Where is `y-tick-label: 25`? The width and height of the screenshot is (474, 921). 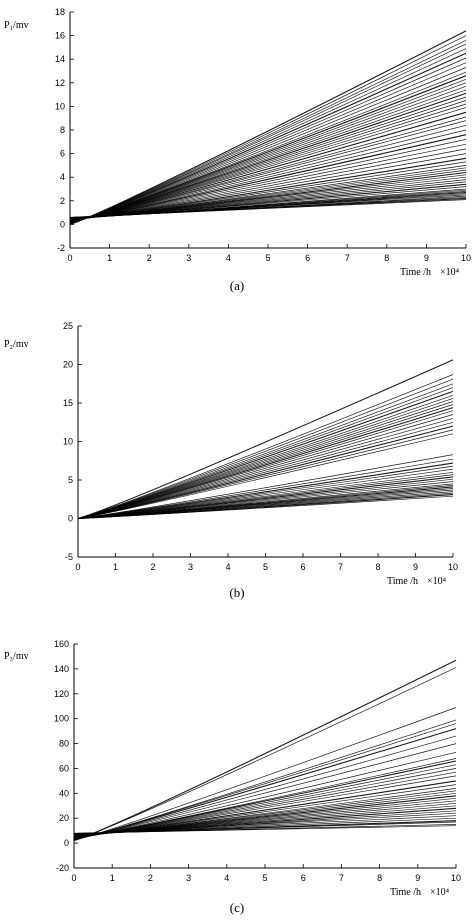
y-tick-label: 25 is located at coordinates (68, 326).